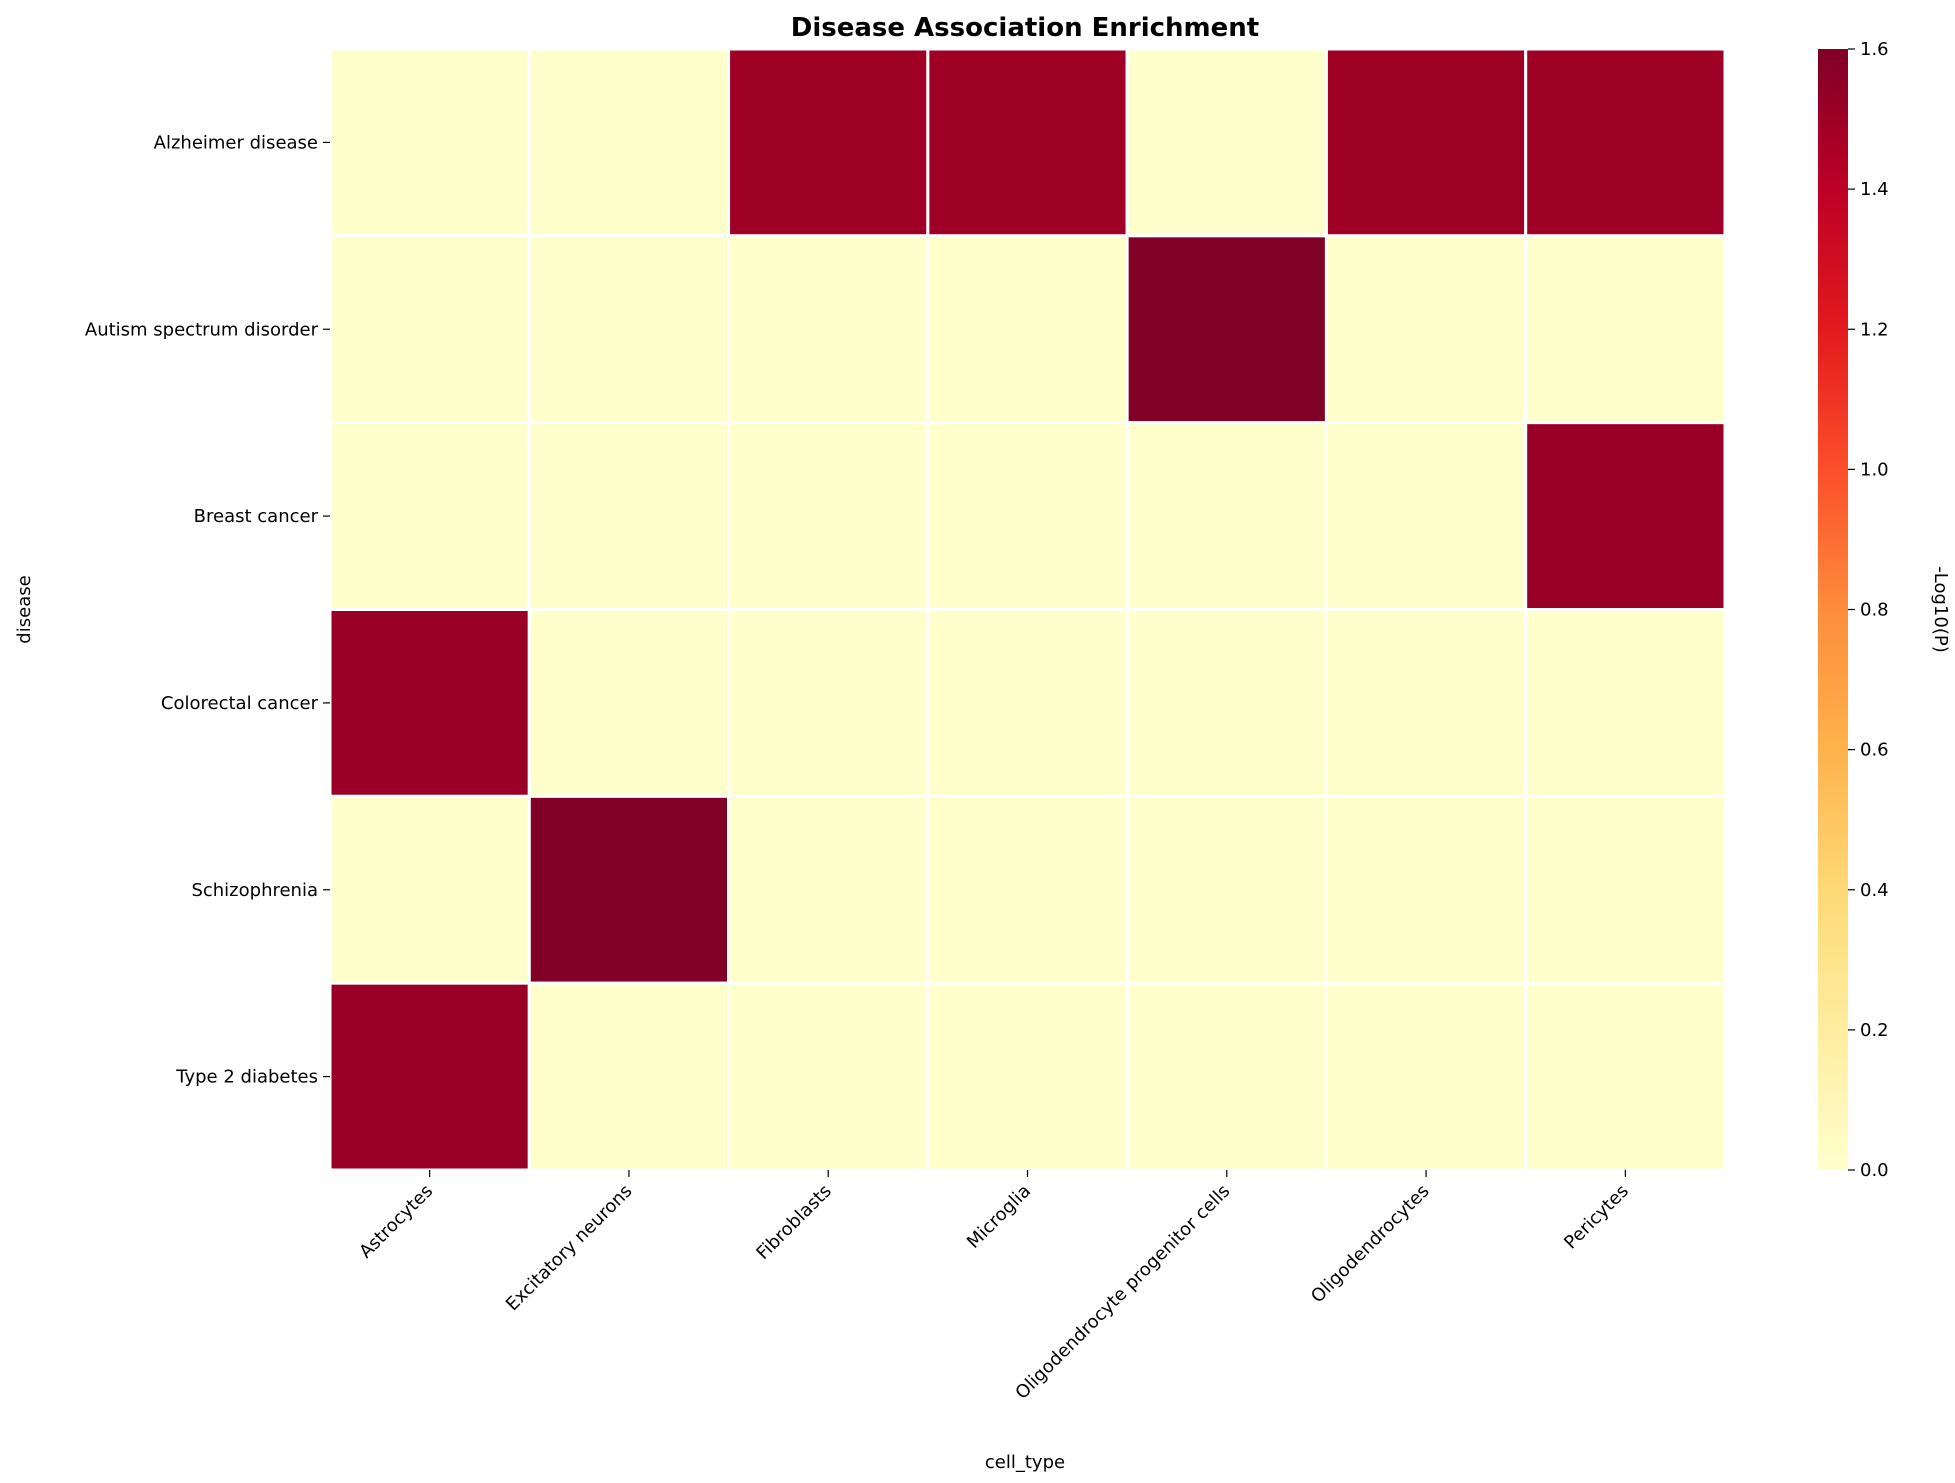  I want to click on chart-title: Disease Association Enrichment, so click(1025, 28).